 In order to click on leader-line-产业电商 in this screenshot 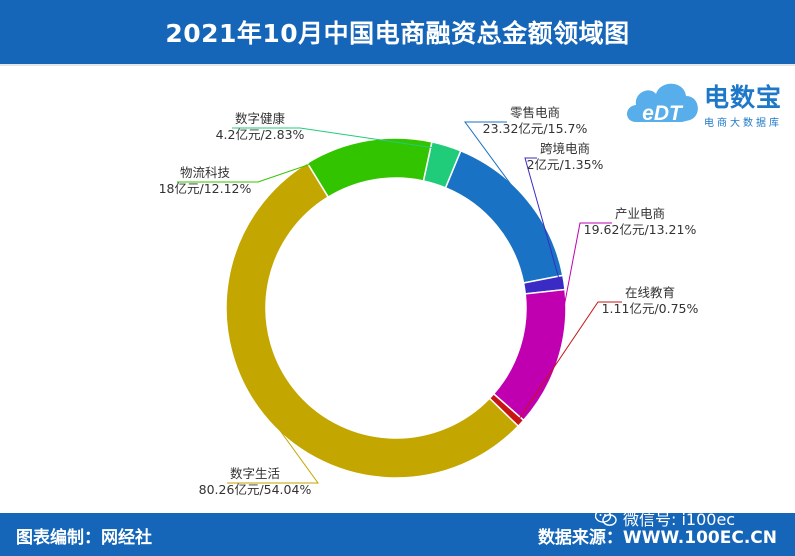, I will do `click(582, 290)`.